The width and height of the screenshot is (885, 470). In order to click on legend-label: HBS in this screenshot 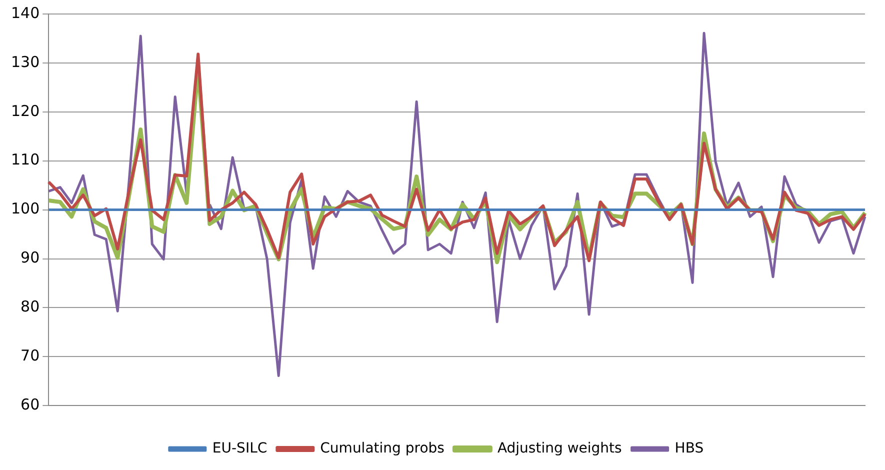, I will do `click(689, 448)`.